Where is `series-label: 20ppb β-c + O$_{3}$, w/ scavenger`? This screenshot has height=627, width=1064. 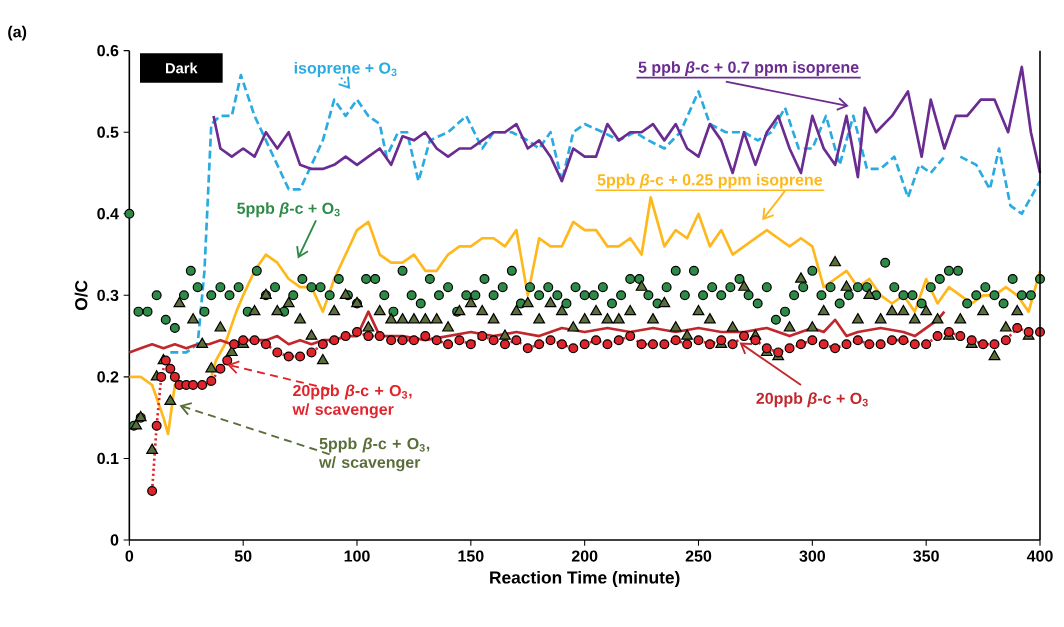 series-label: 20ppb β-c + O$_{3}$, w/ scavenger is located at coordinates (352, 401).